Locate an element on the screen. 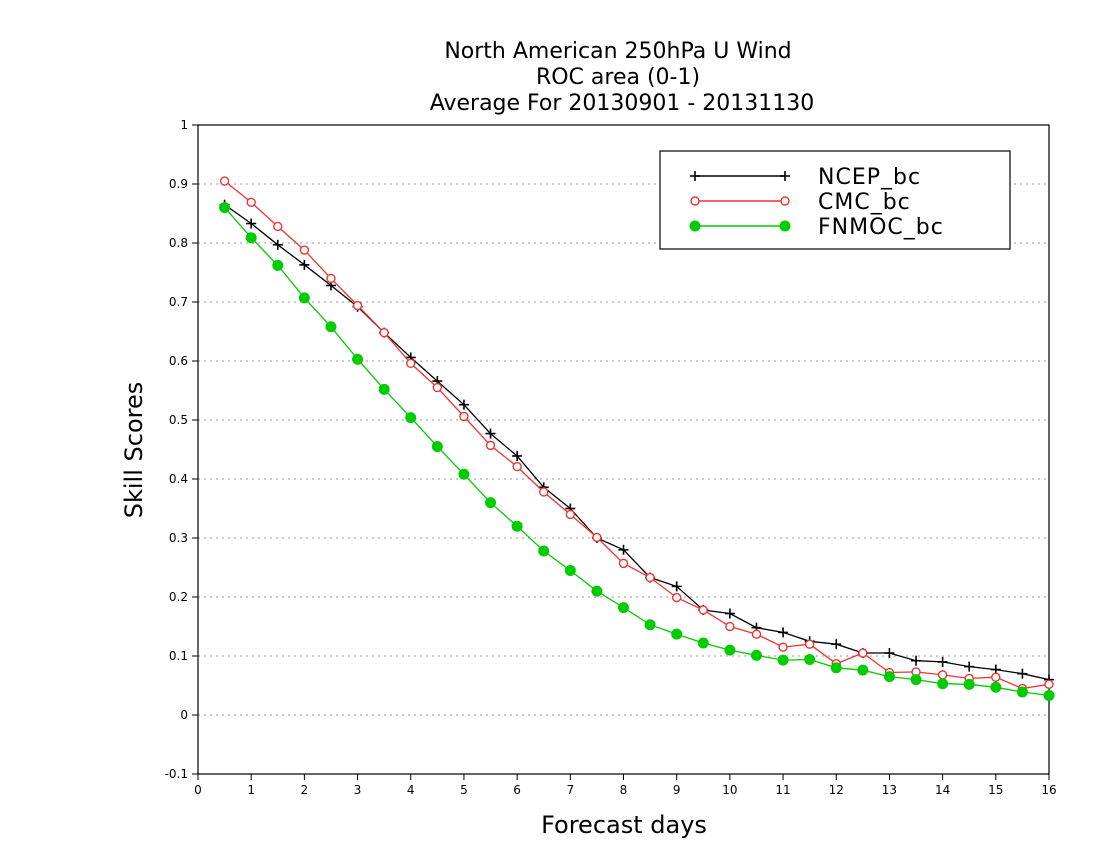 This screenshot has width=1100, height=850. legend-label: FNMOC_bc is located at coordinates (881, 227).